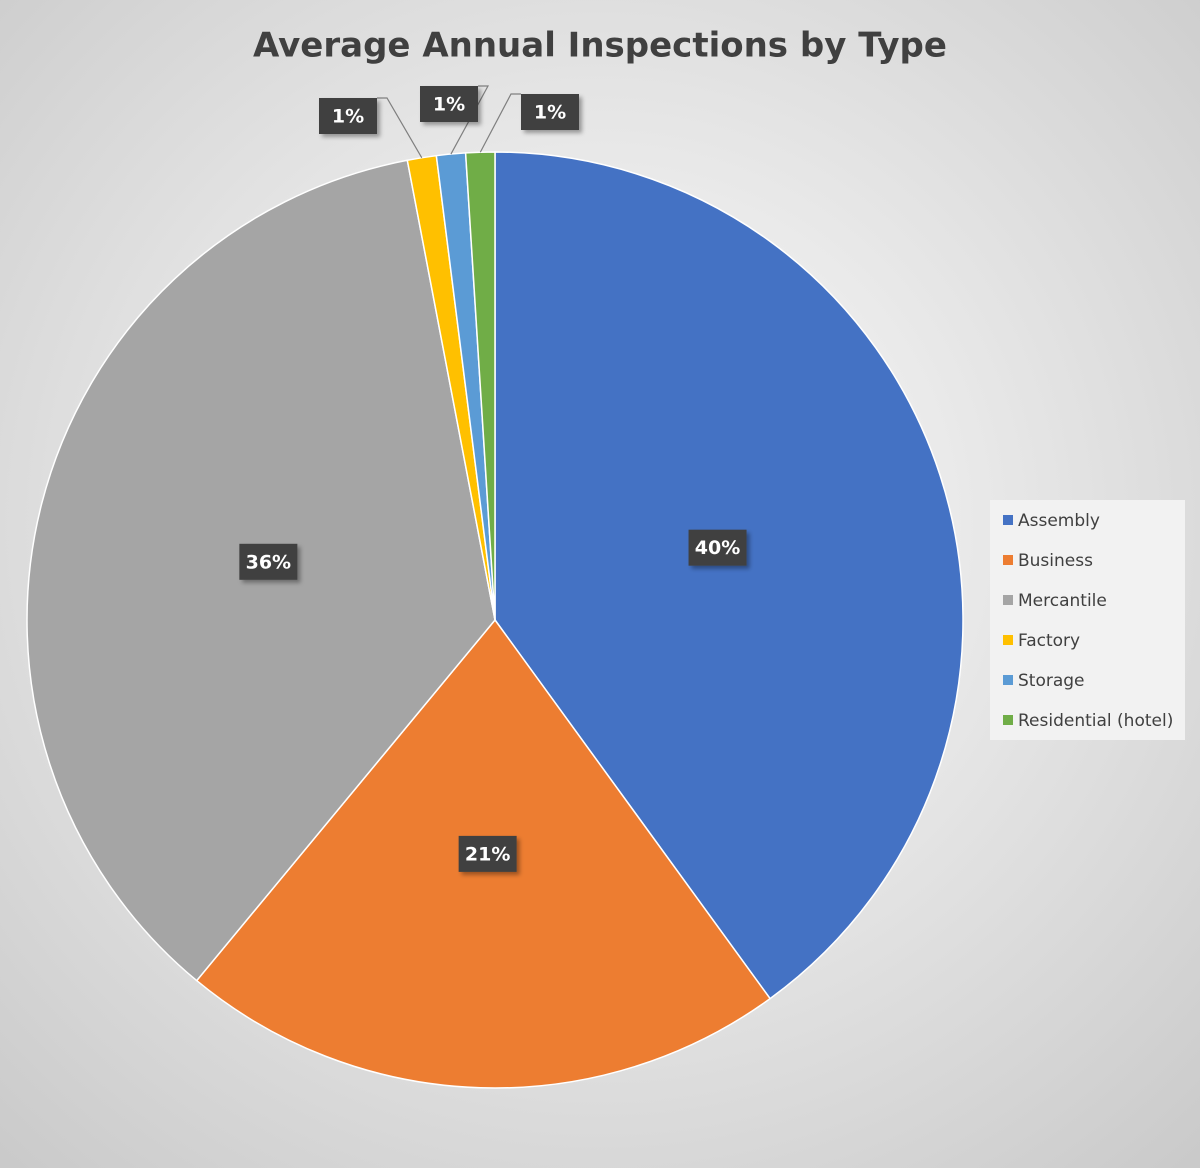 Image resolution: width=1200 pixels, height=1168 pixels. Describe the element at coordinates (1055, 561) in the screenshot. I see `legend-label: Business` at that location.